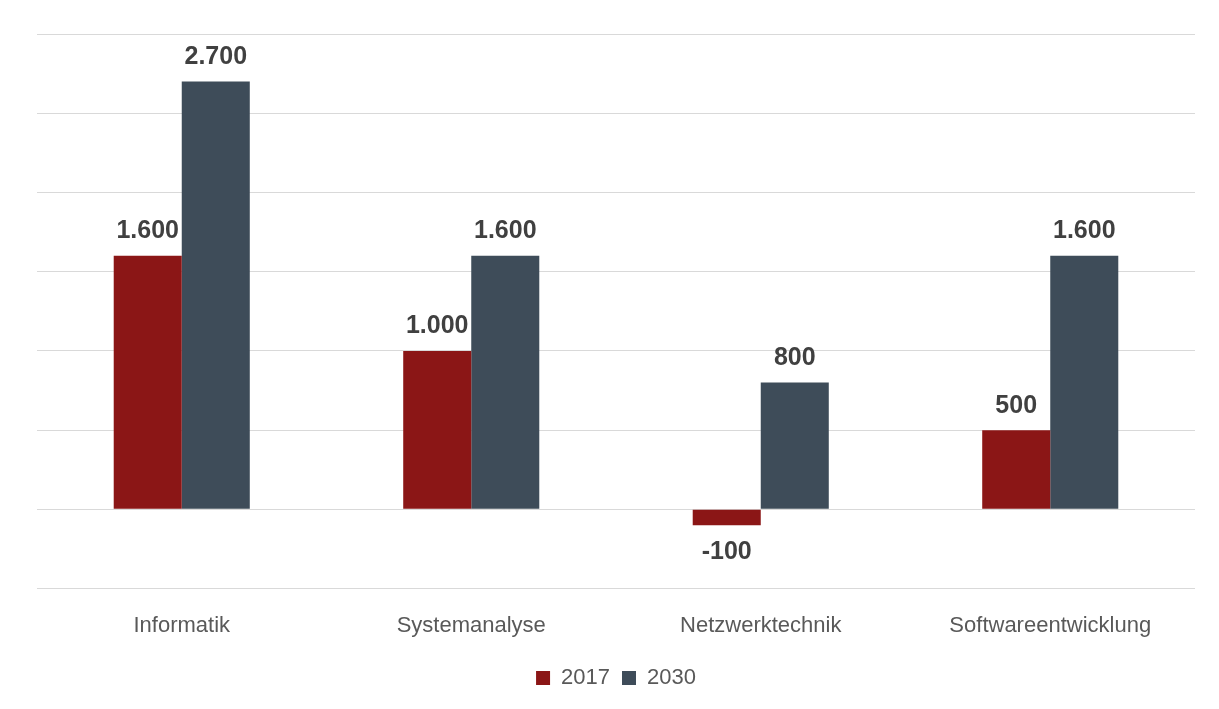  What do you see at coordinates (437, 324) in the screenshot?
I see `data-label: 1.000` at bounding box center [437, 324].